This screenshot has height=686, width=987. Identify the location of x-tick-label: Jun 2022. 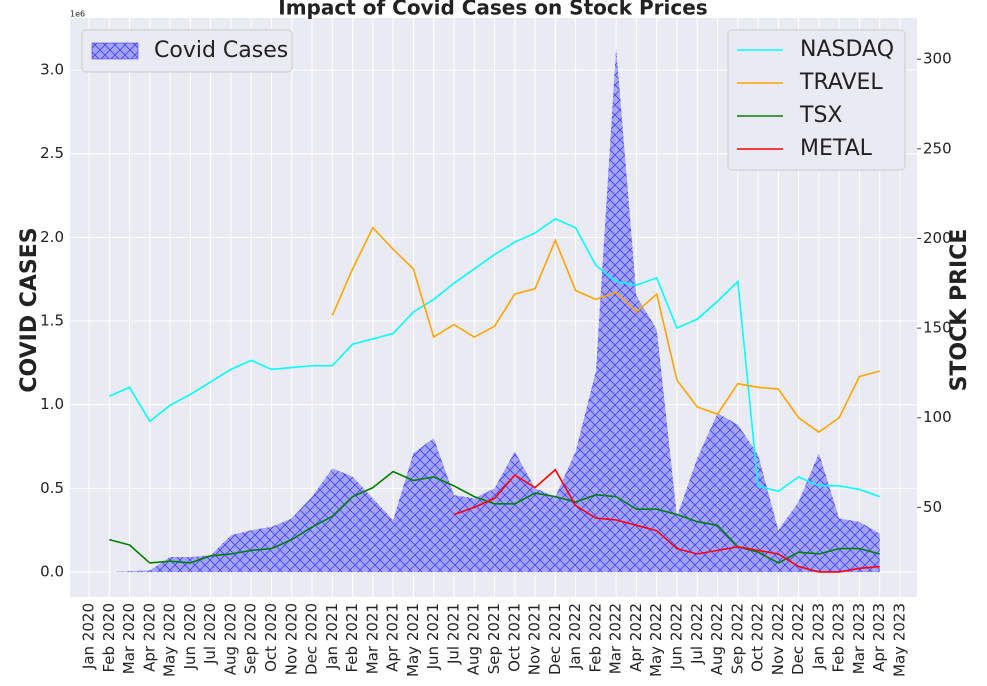
(676, 636).